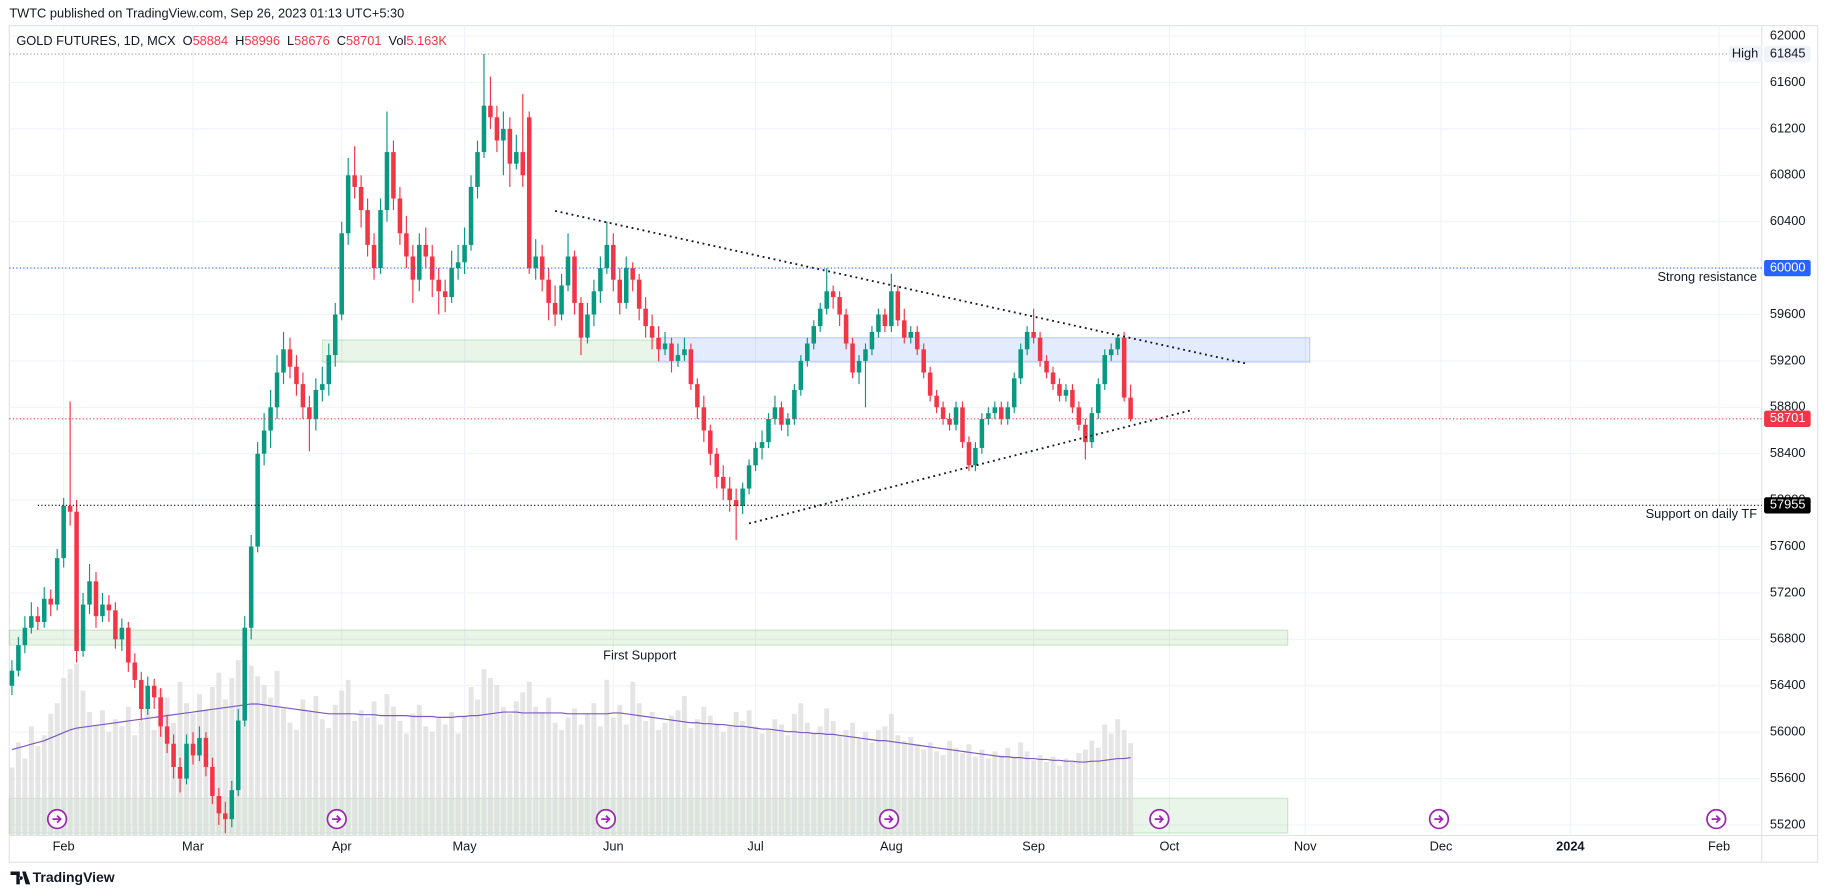 The image size is (1827, 896). What do you see at coordinates (571, 733) in the screenshot?
I see `volume-ma-line` at bounding box center [571, 733].